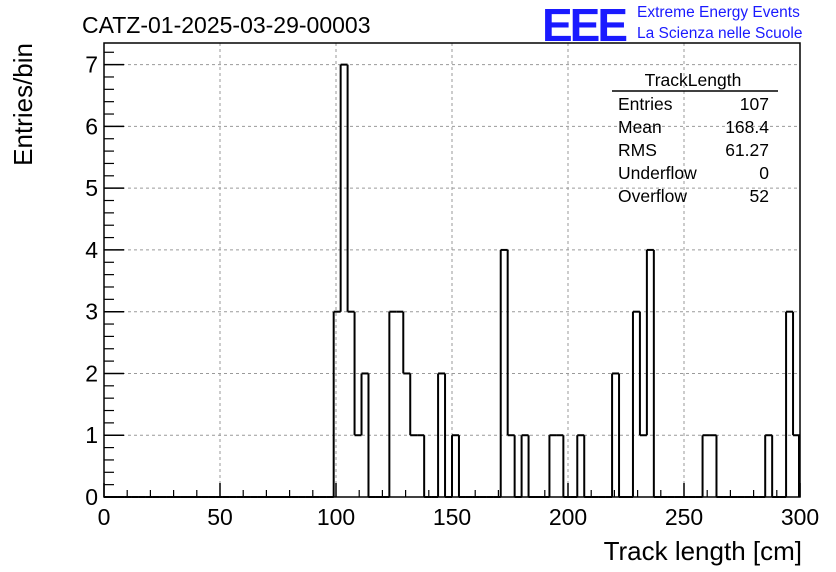 The width and height of the screenshot is (836, 572). What do you see at coordinates (720, 33) in the screenshot?
I see `eee-logo-line-2: La Scienza nelle Scuole` at bounding box center [720, 33].